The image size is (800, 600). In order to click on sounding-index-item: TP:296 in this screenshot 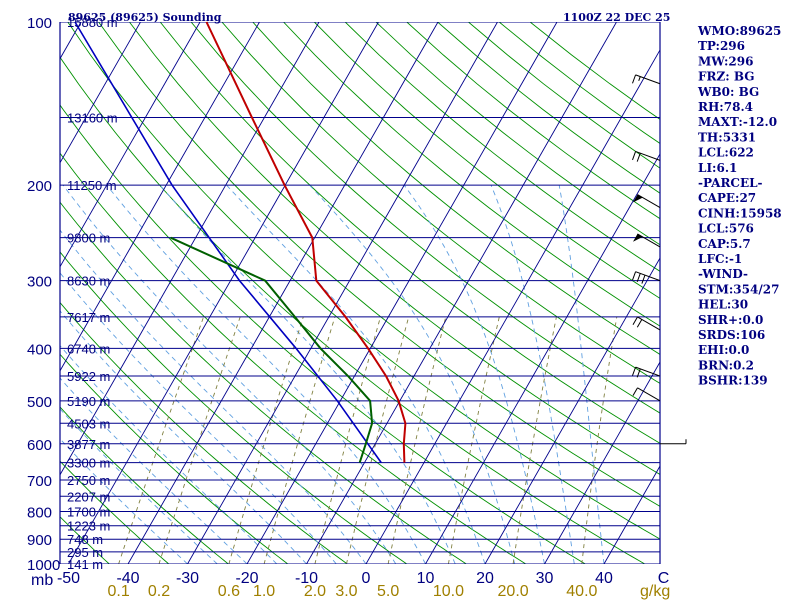, I will do `click(721, 46)`.